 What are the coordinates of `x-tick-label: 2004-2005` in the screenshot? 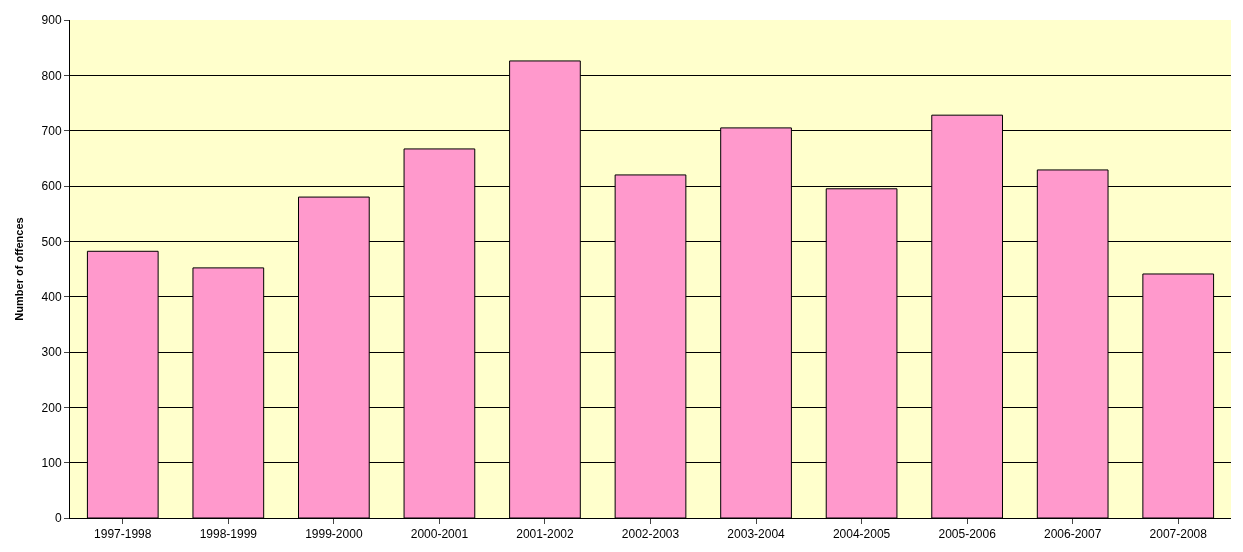 It's located at (861, 534).